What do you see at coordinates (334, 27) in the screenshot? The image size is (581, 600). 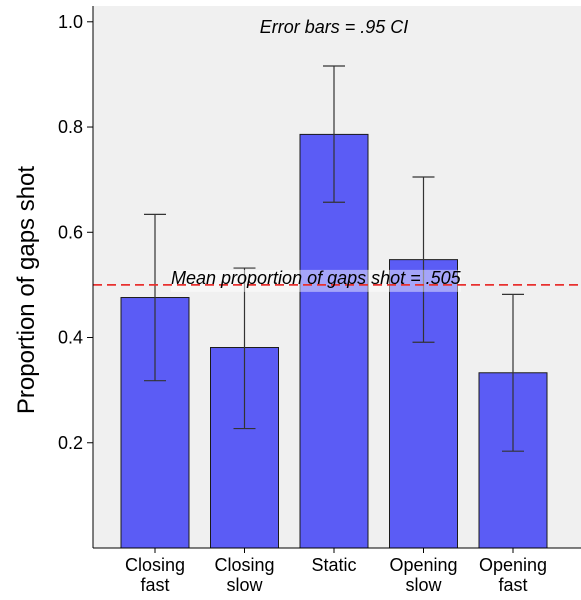 I see `error-bars-note: Error bars = .95 CI` at bounding box center [334, 27].